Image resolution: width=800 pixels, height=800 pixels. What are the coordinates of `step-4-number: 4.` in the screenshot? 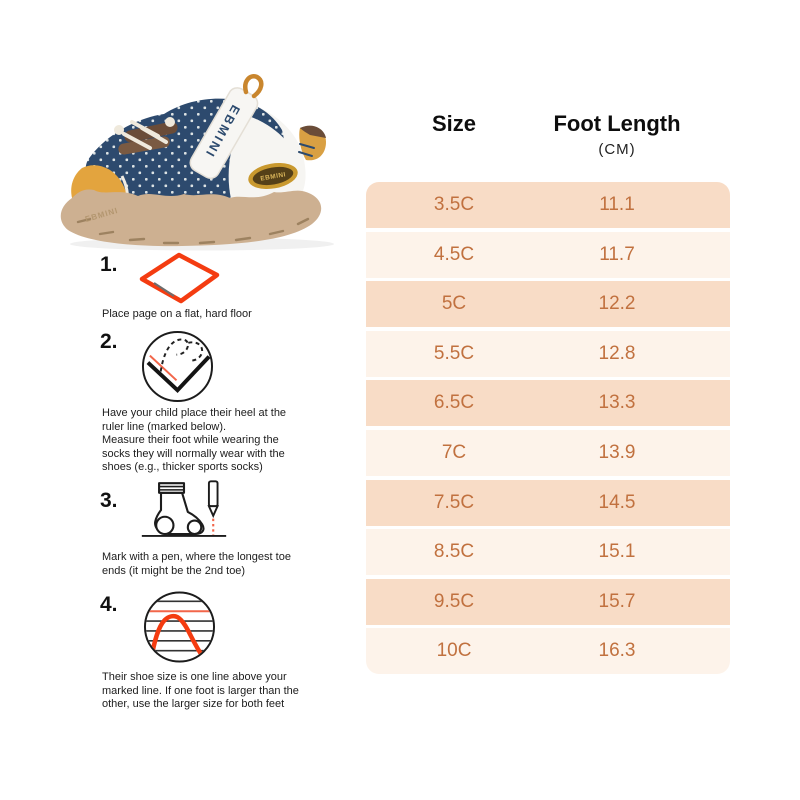 It's located at (109, 604).